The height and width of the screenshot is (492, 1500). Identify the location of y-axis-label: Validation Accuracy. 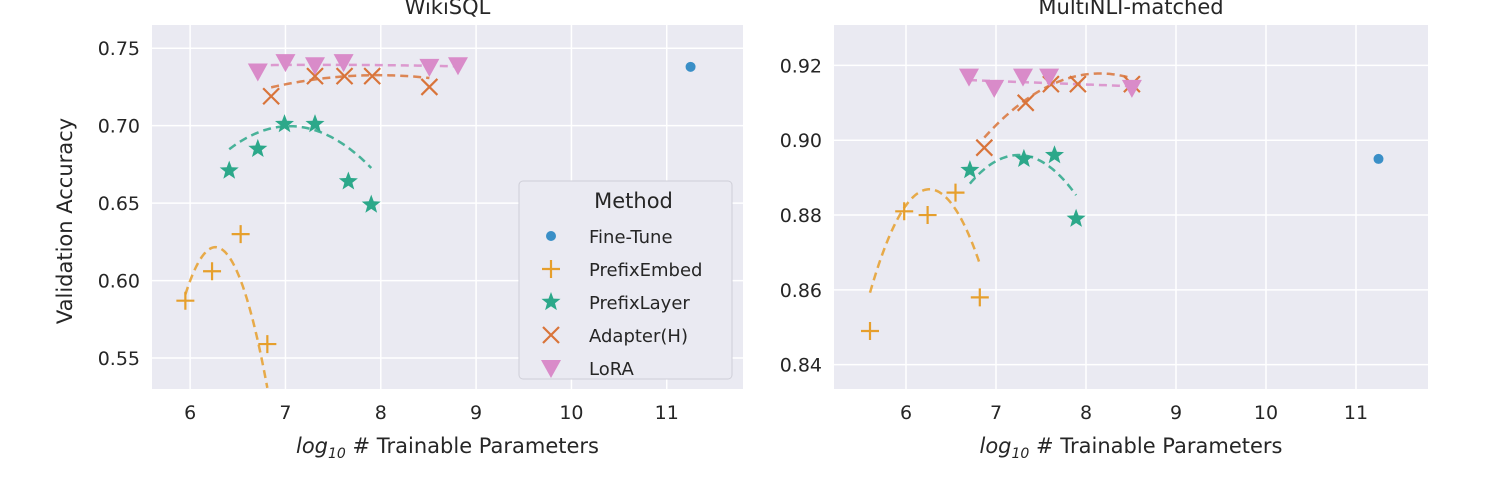
(65, 221).